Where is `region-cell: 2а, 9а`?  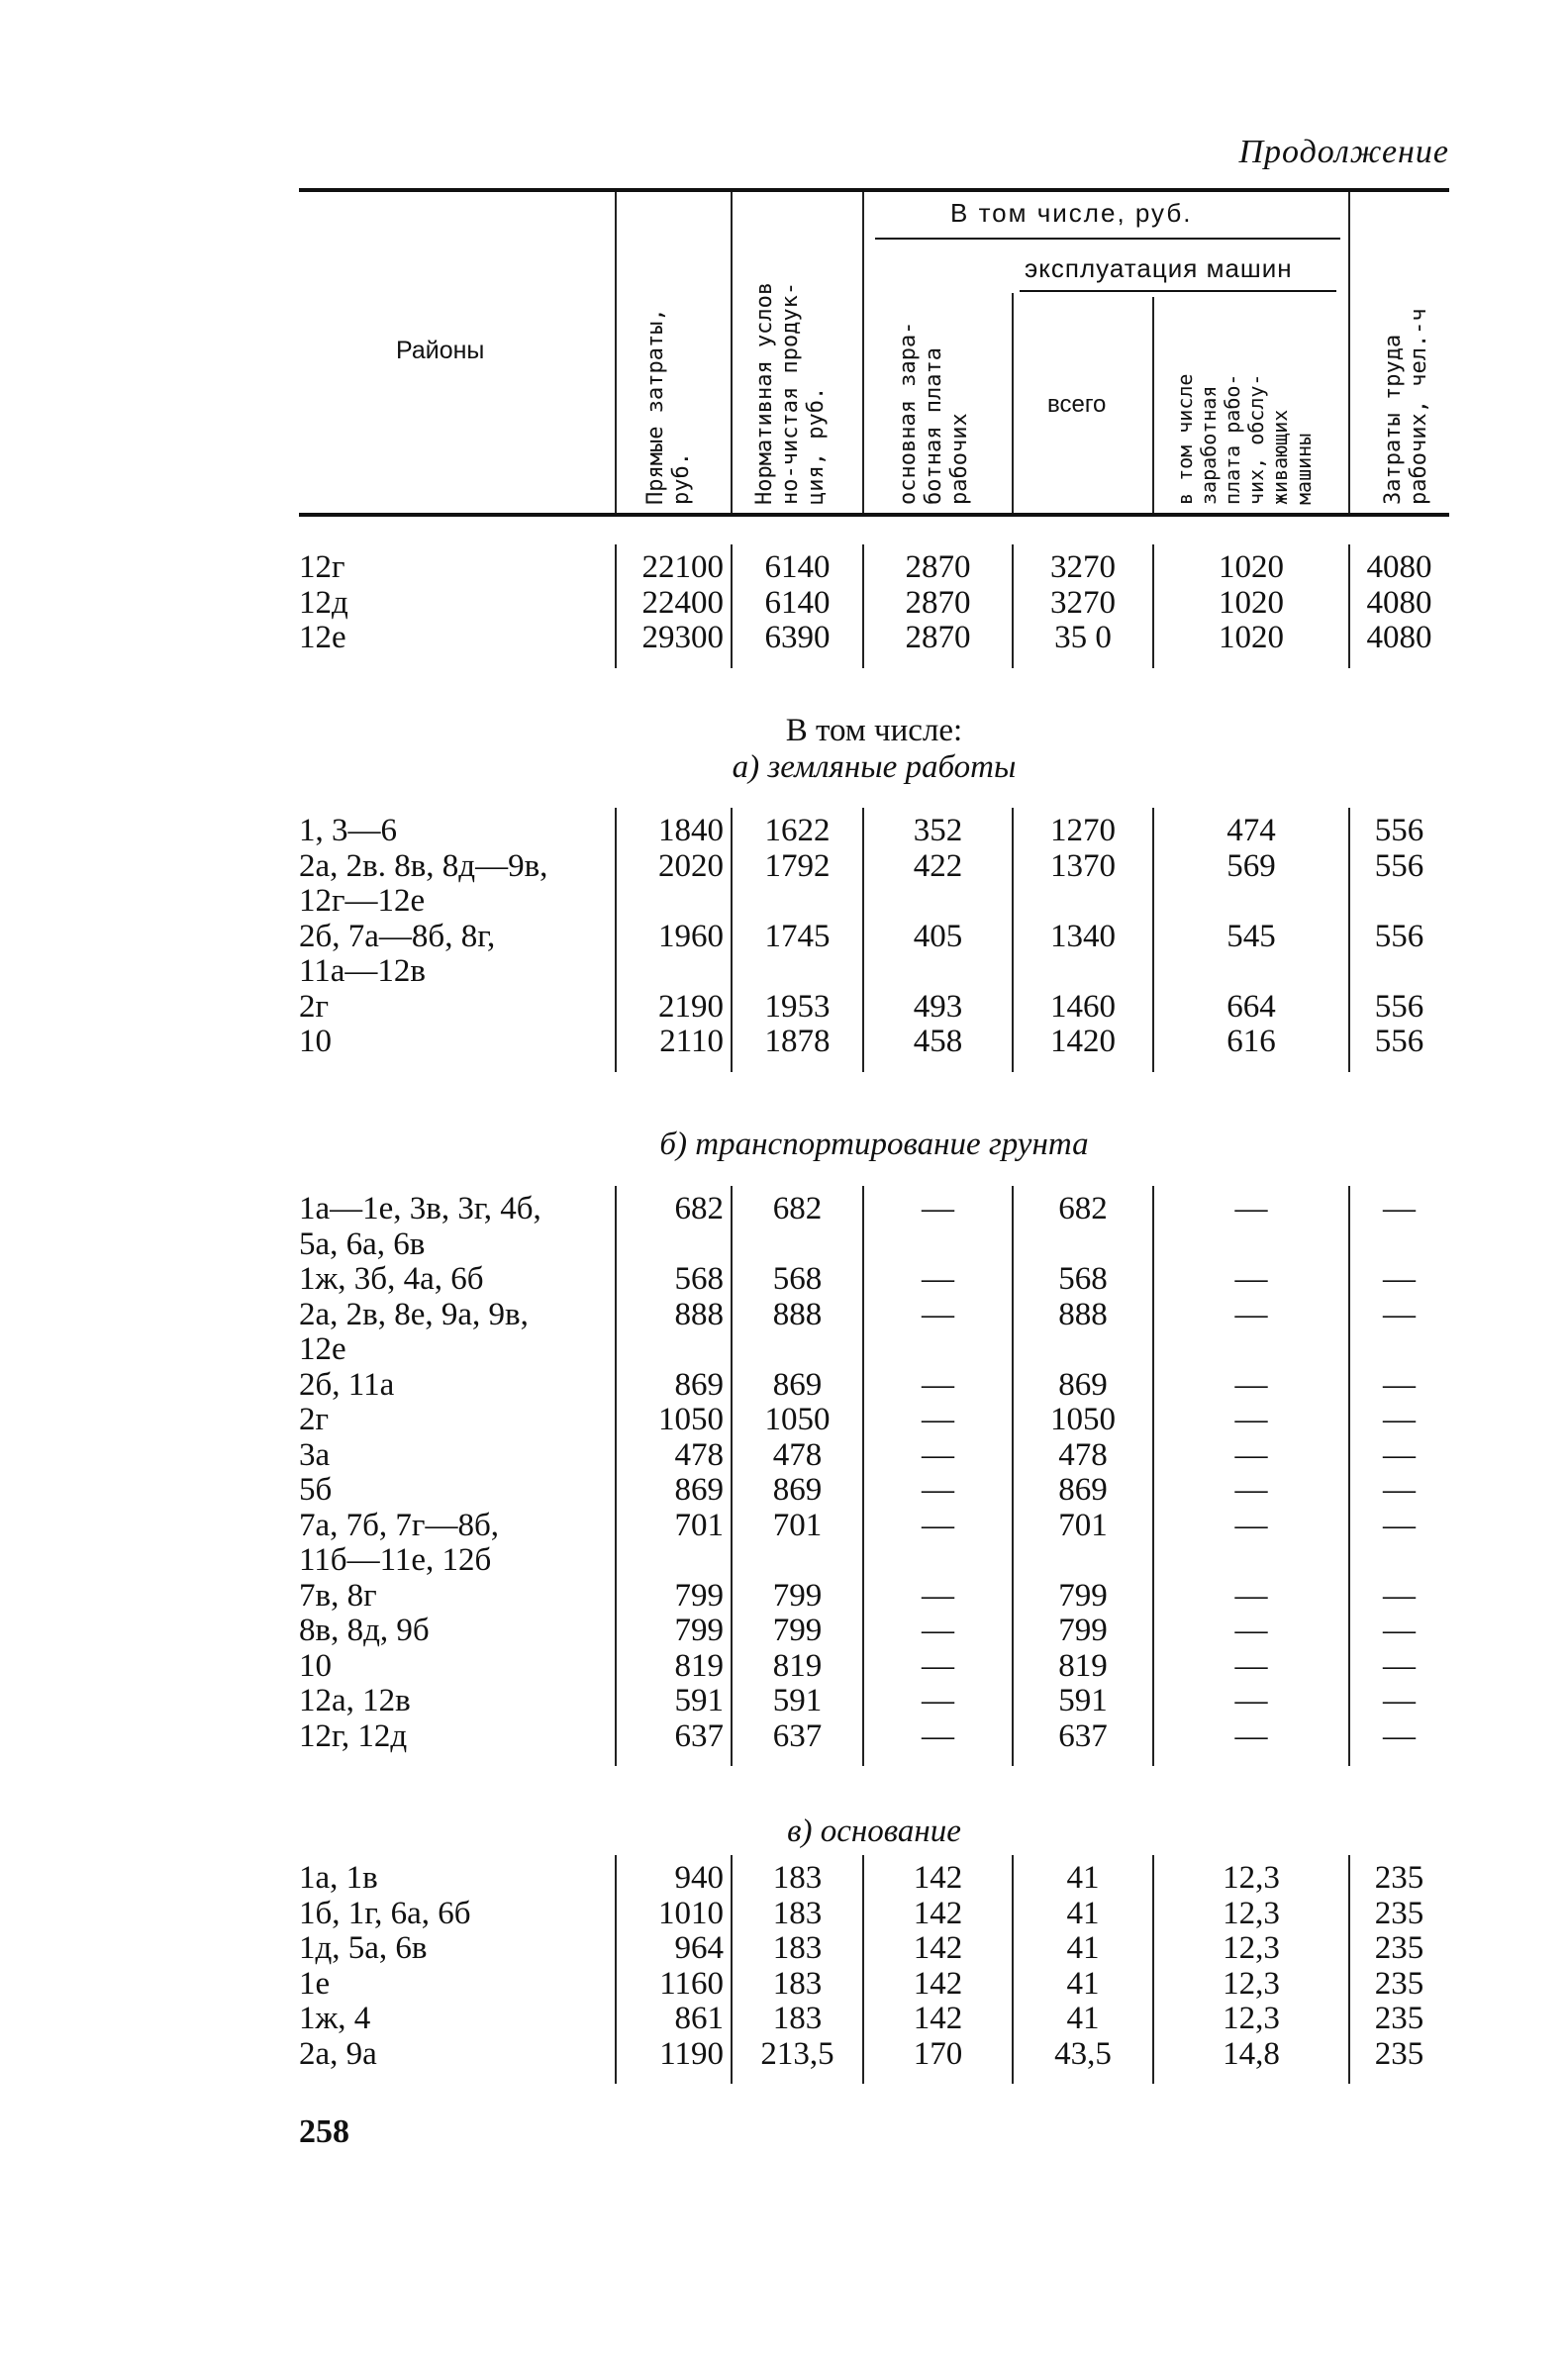
region-cell: 2а, 9а is located at coordinates (457, 2054).